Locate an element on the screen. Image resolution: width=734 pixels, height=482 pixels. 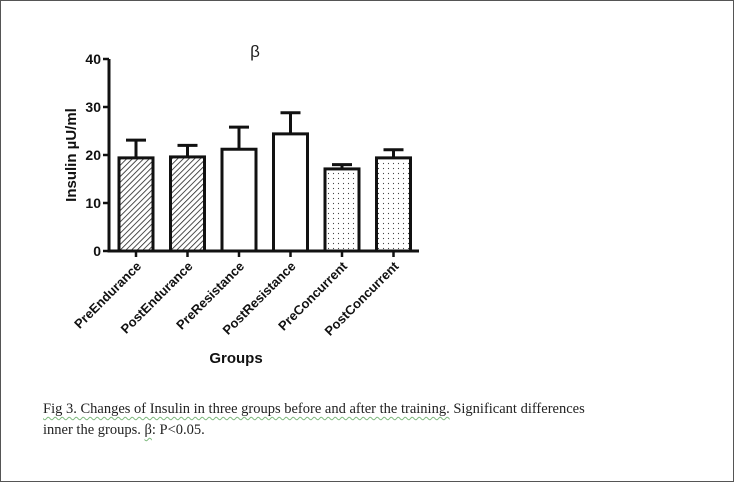
chart-title: β is located at coordinates (255, 51).